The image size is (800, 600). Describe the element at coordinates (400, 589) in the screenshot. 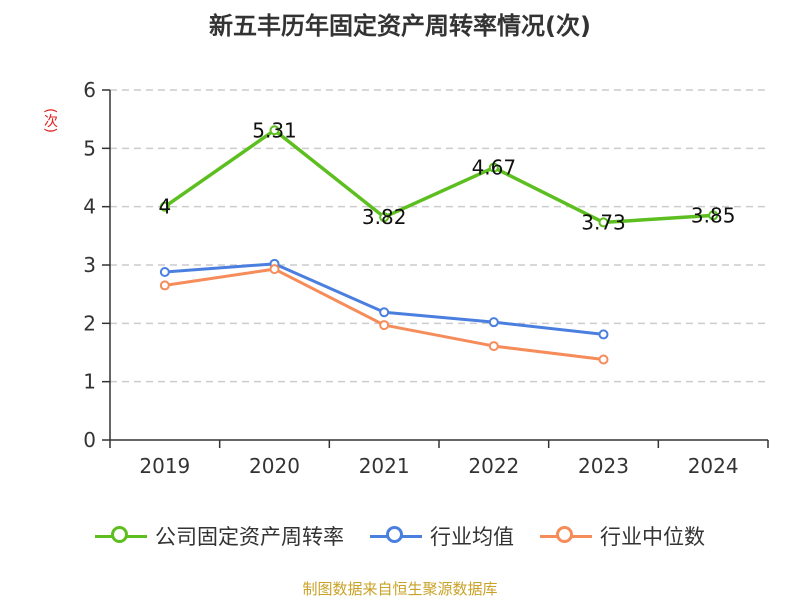

I see `source-note: 制图数据来自恒生聚源数据库` at that location.